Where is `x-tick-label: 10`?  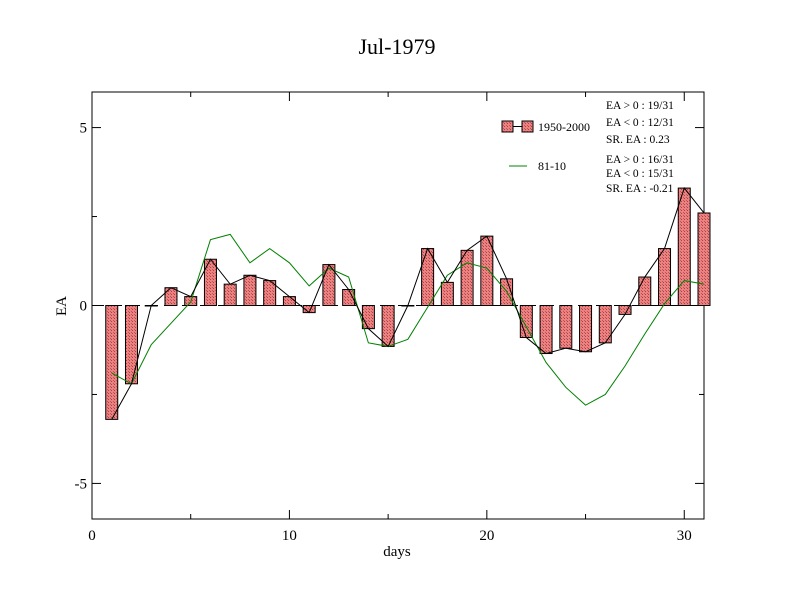 x-tick-label: 10 is located at coordinates (289, 536).